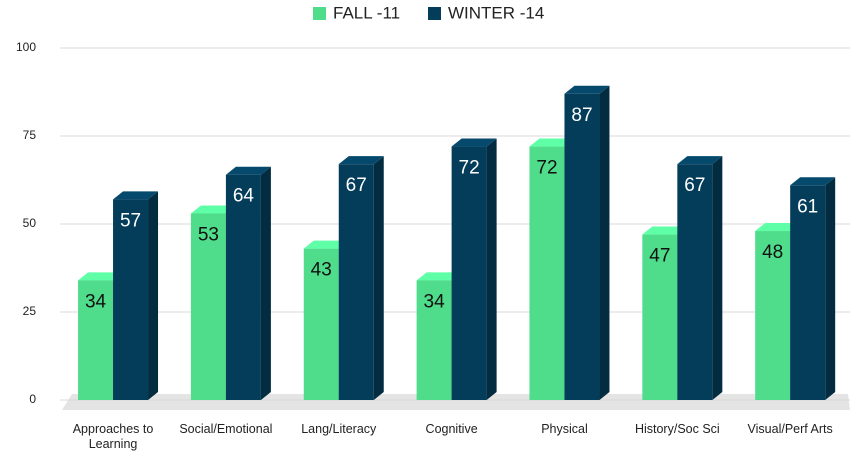 This screenshot has width=864, height=454. What do you see at coordinates (208, 234) in the screenshot?
I see `data-label: 53` at bounding box center [208, 234].